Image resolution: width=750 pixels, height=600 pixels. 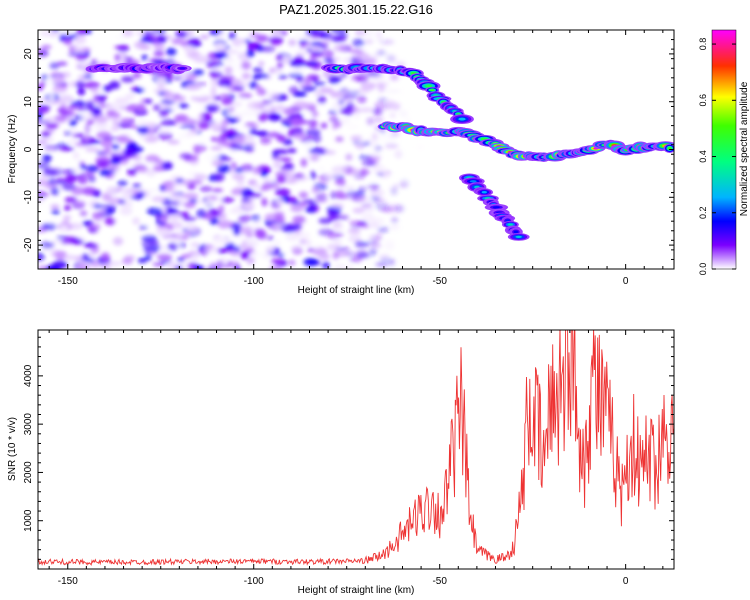 I want to click on spectrogram-xtick-label: -150, so click(x=68, y=281).